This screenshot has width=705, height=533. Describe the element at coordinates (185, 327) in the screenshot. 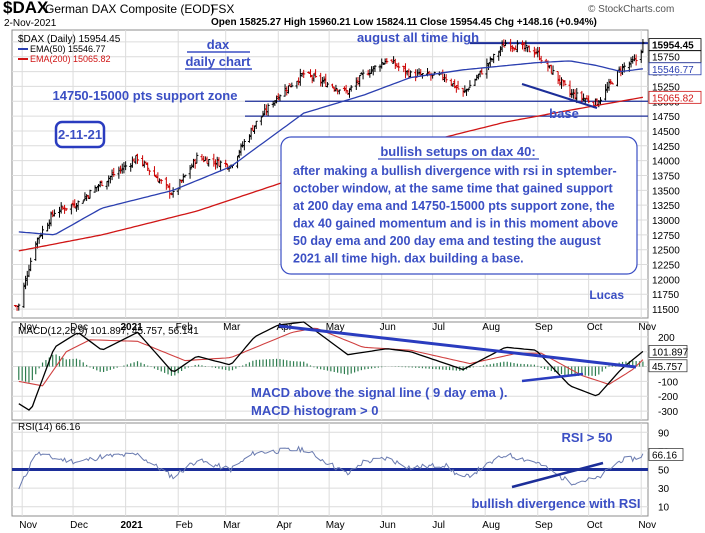

I see `x-tick-label-top: Feb` at that location.